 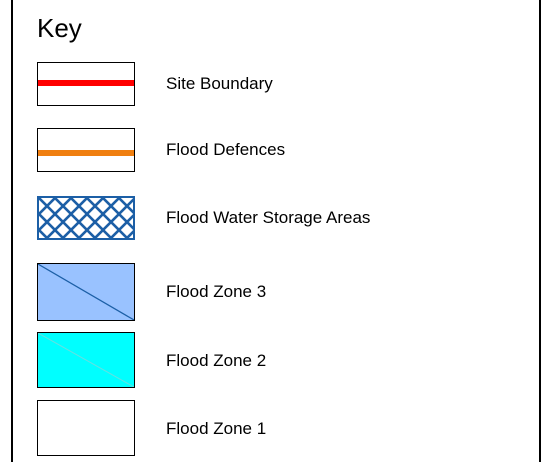 I want to click on crosshatch-pattern, so click(x=86, y=218).